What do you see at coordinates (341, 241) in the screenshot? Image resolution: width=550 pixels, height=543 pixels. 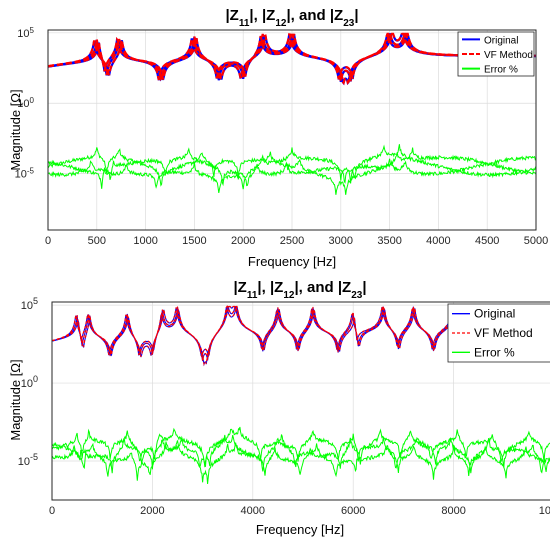 I see `x-tick-label: 3000` at bounding box center [341, 241].